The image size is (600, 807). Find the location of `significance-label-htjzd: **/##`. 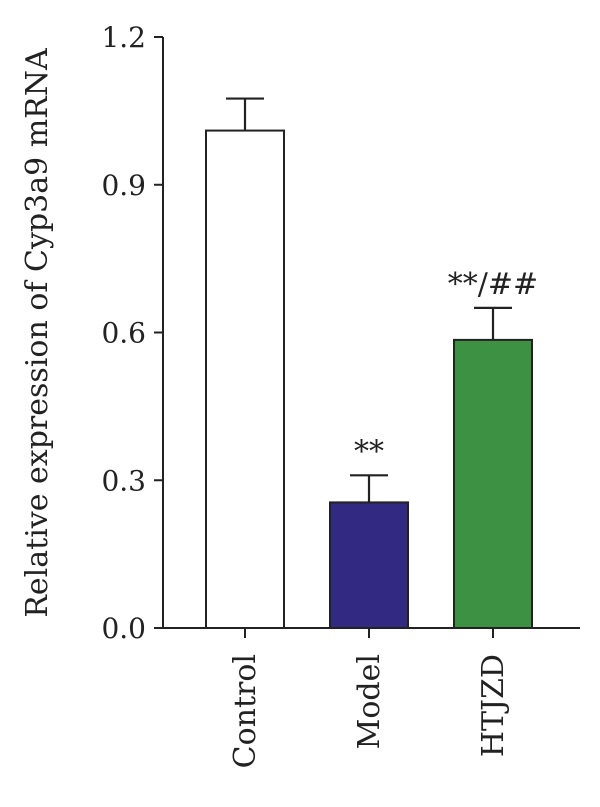

significance-label-htjzd: **/## is located at coordinates (493, 284).